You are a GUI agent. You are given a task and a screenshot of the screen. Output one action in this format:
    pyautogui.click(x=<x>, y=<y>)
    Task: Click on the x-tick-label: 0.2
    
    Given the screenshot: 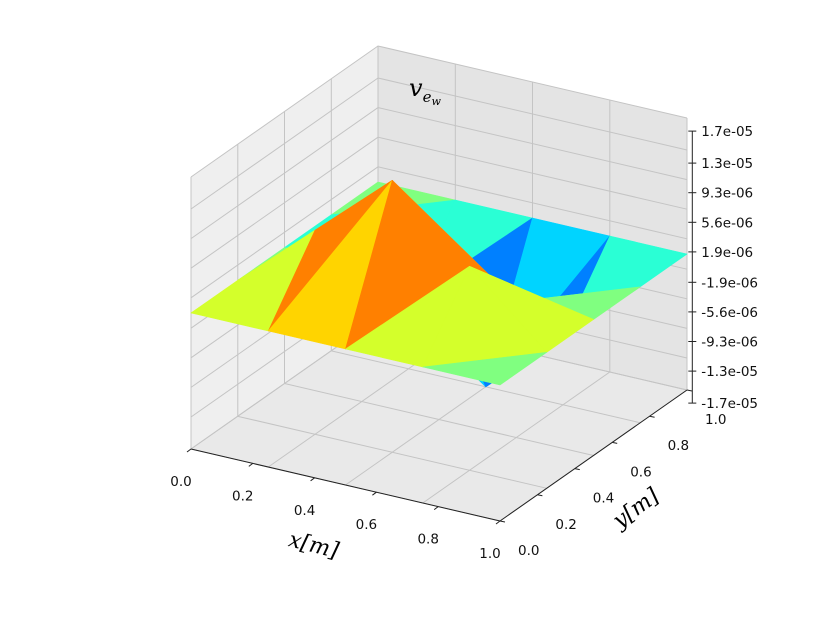 What is the action you would take?
    pyautogui.click(x=242, y=496)
    